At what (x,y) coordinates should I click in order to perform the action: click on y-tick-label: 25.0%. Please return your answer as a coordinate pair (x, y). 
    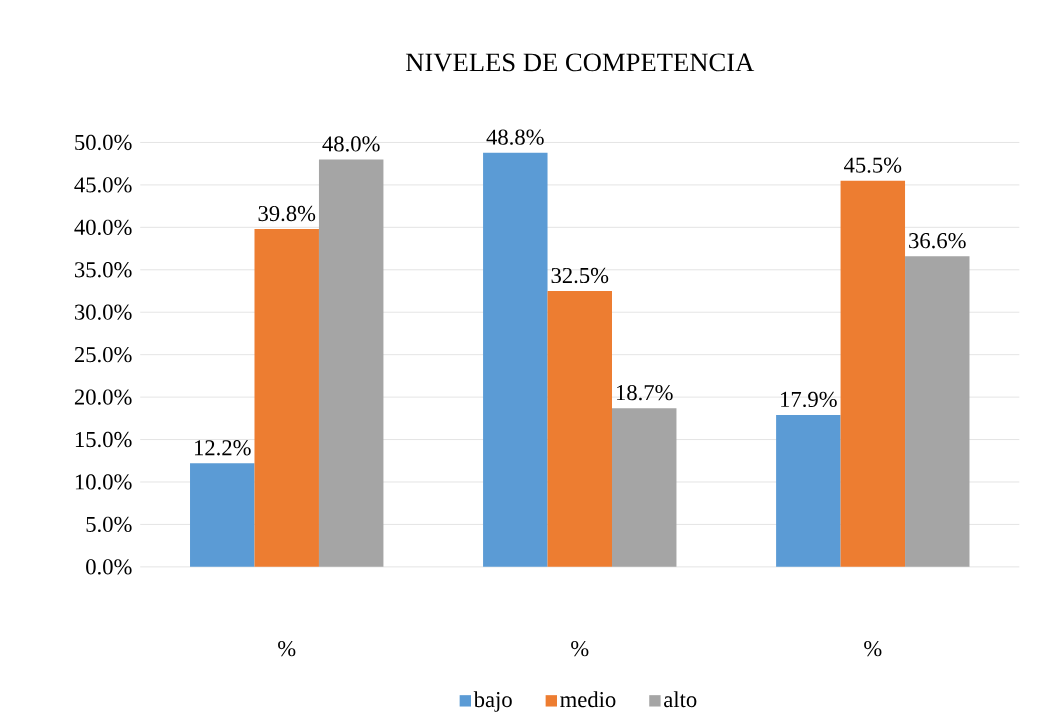
    Looking at the image, I should click on (103, 355).